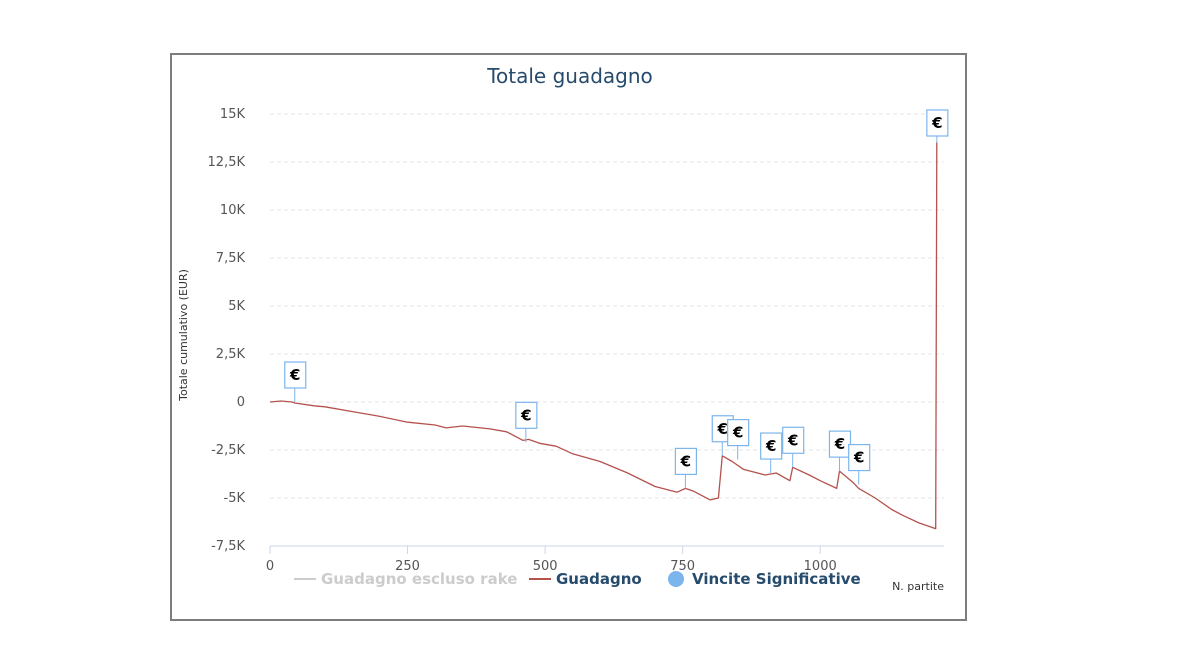 The image size is (1200, 670). Describe the element at coordinates (231, 258) in the screenshot. I see `y-tick-label: 7,5K` at that location.